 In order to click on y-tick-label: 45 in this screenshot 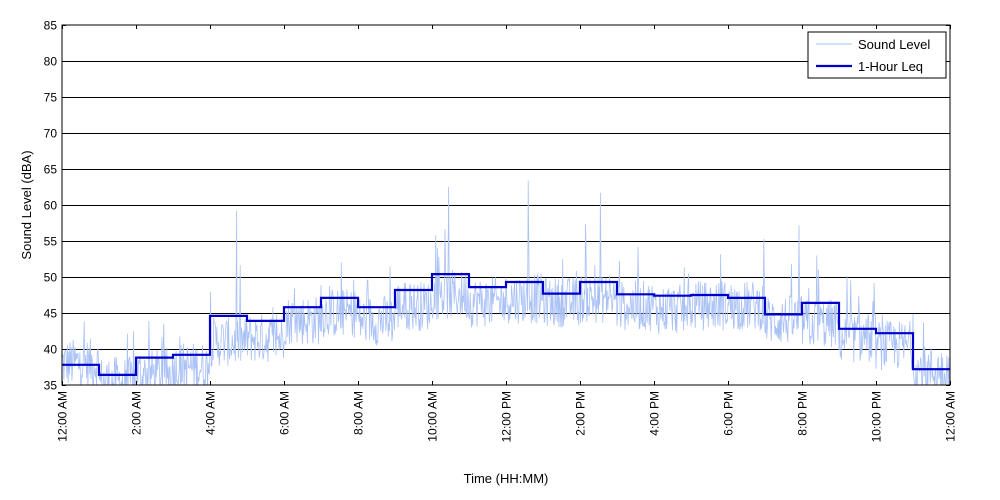, I will do `click(51, 314)`.